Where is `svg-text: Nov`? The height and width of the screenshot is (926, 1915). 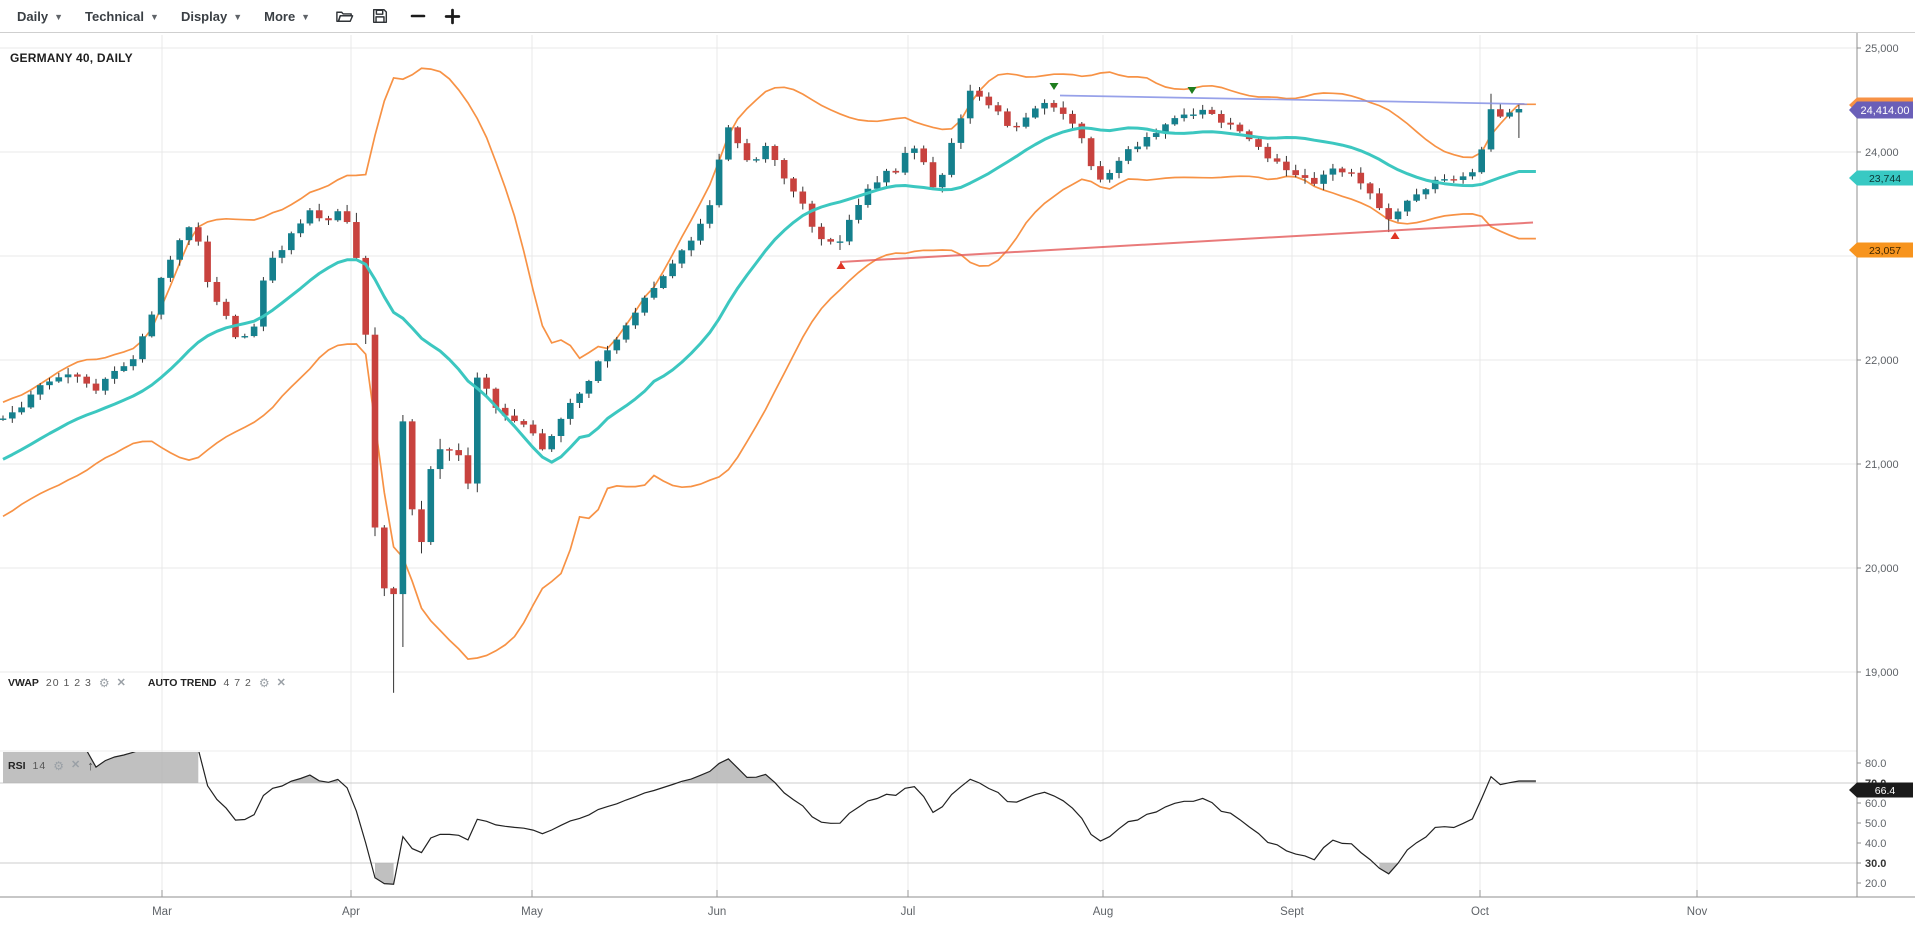 svg-text: Nov is located at coordinates (1697, 912).